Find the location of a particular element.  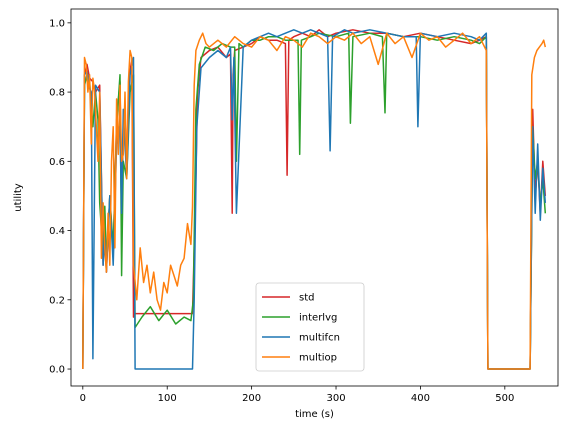

y-tick-label: 1.0 is located at coordinates (57, 23).